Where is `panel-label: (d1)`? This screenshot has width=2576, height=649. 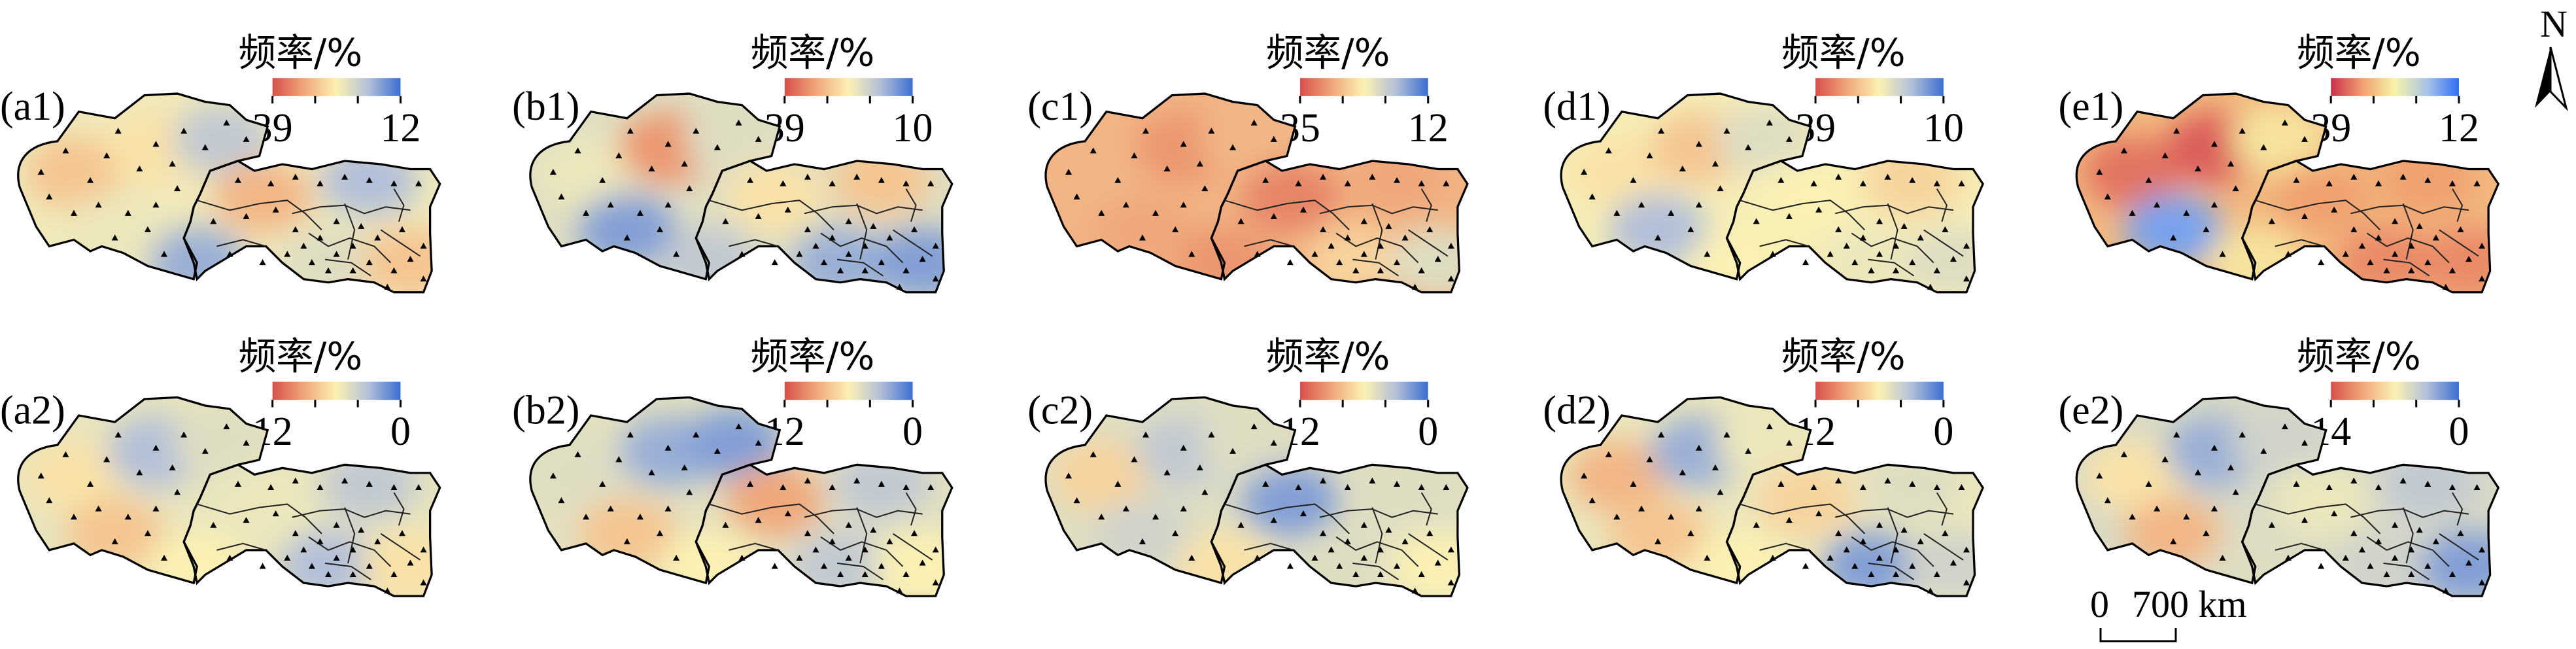 panel-label: (d1) is located at coordinates (1577, 106).